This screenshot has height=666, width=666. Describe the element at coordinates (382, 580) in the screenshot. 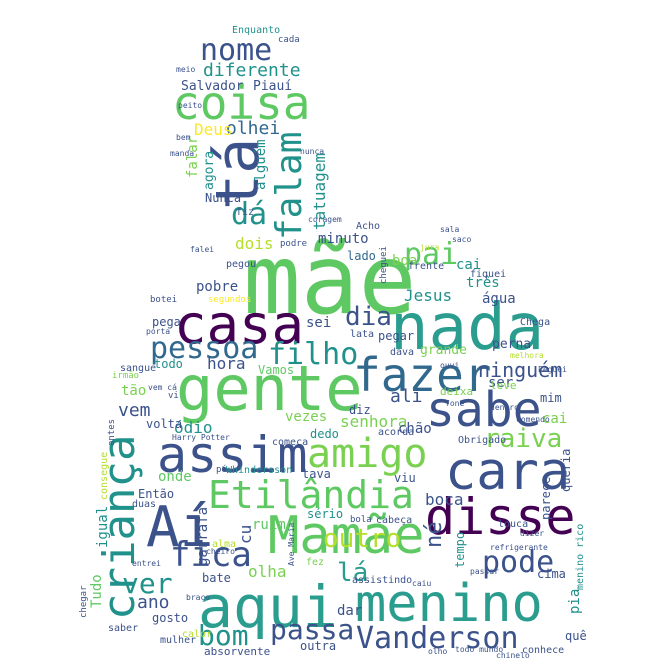

I see `word-assistindo: assistindo` at that location.